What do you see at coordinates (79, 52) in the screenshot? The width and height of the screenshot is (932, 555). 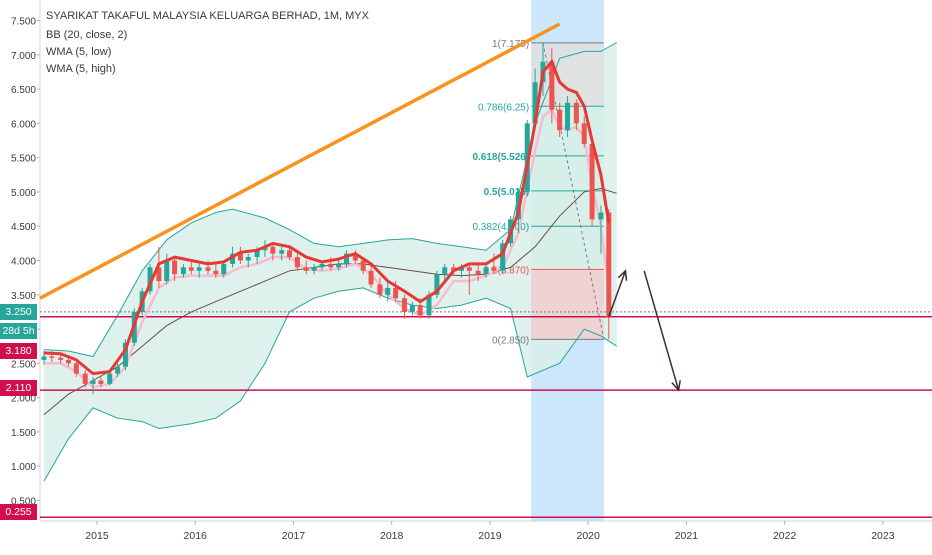 I see `indicator-wma-low: WMA (5, low)` at bounding box center [79, 52].